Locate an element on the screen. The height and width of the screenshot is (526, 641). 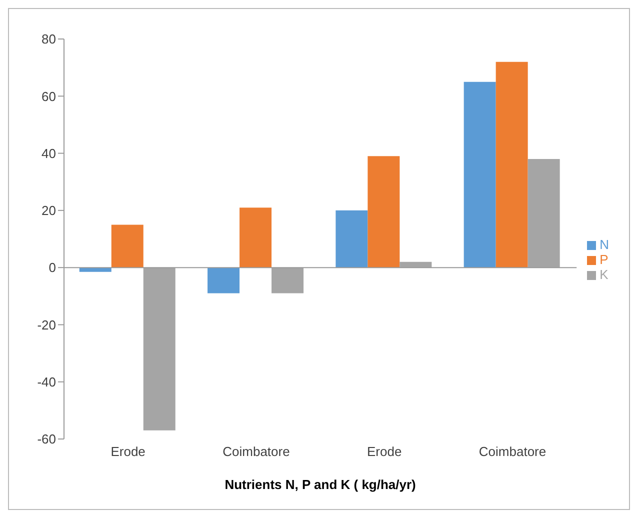
x-axis-title: Nutrients N, P and K ( kg/ha/yr) is located at coordinates (320, 484).